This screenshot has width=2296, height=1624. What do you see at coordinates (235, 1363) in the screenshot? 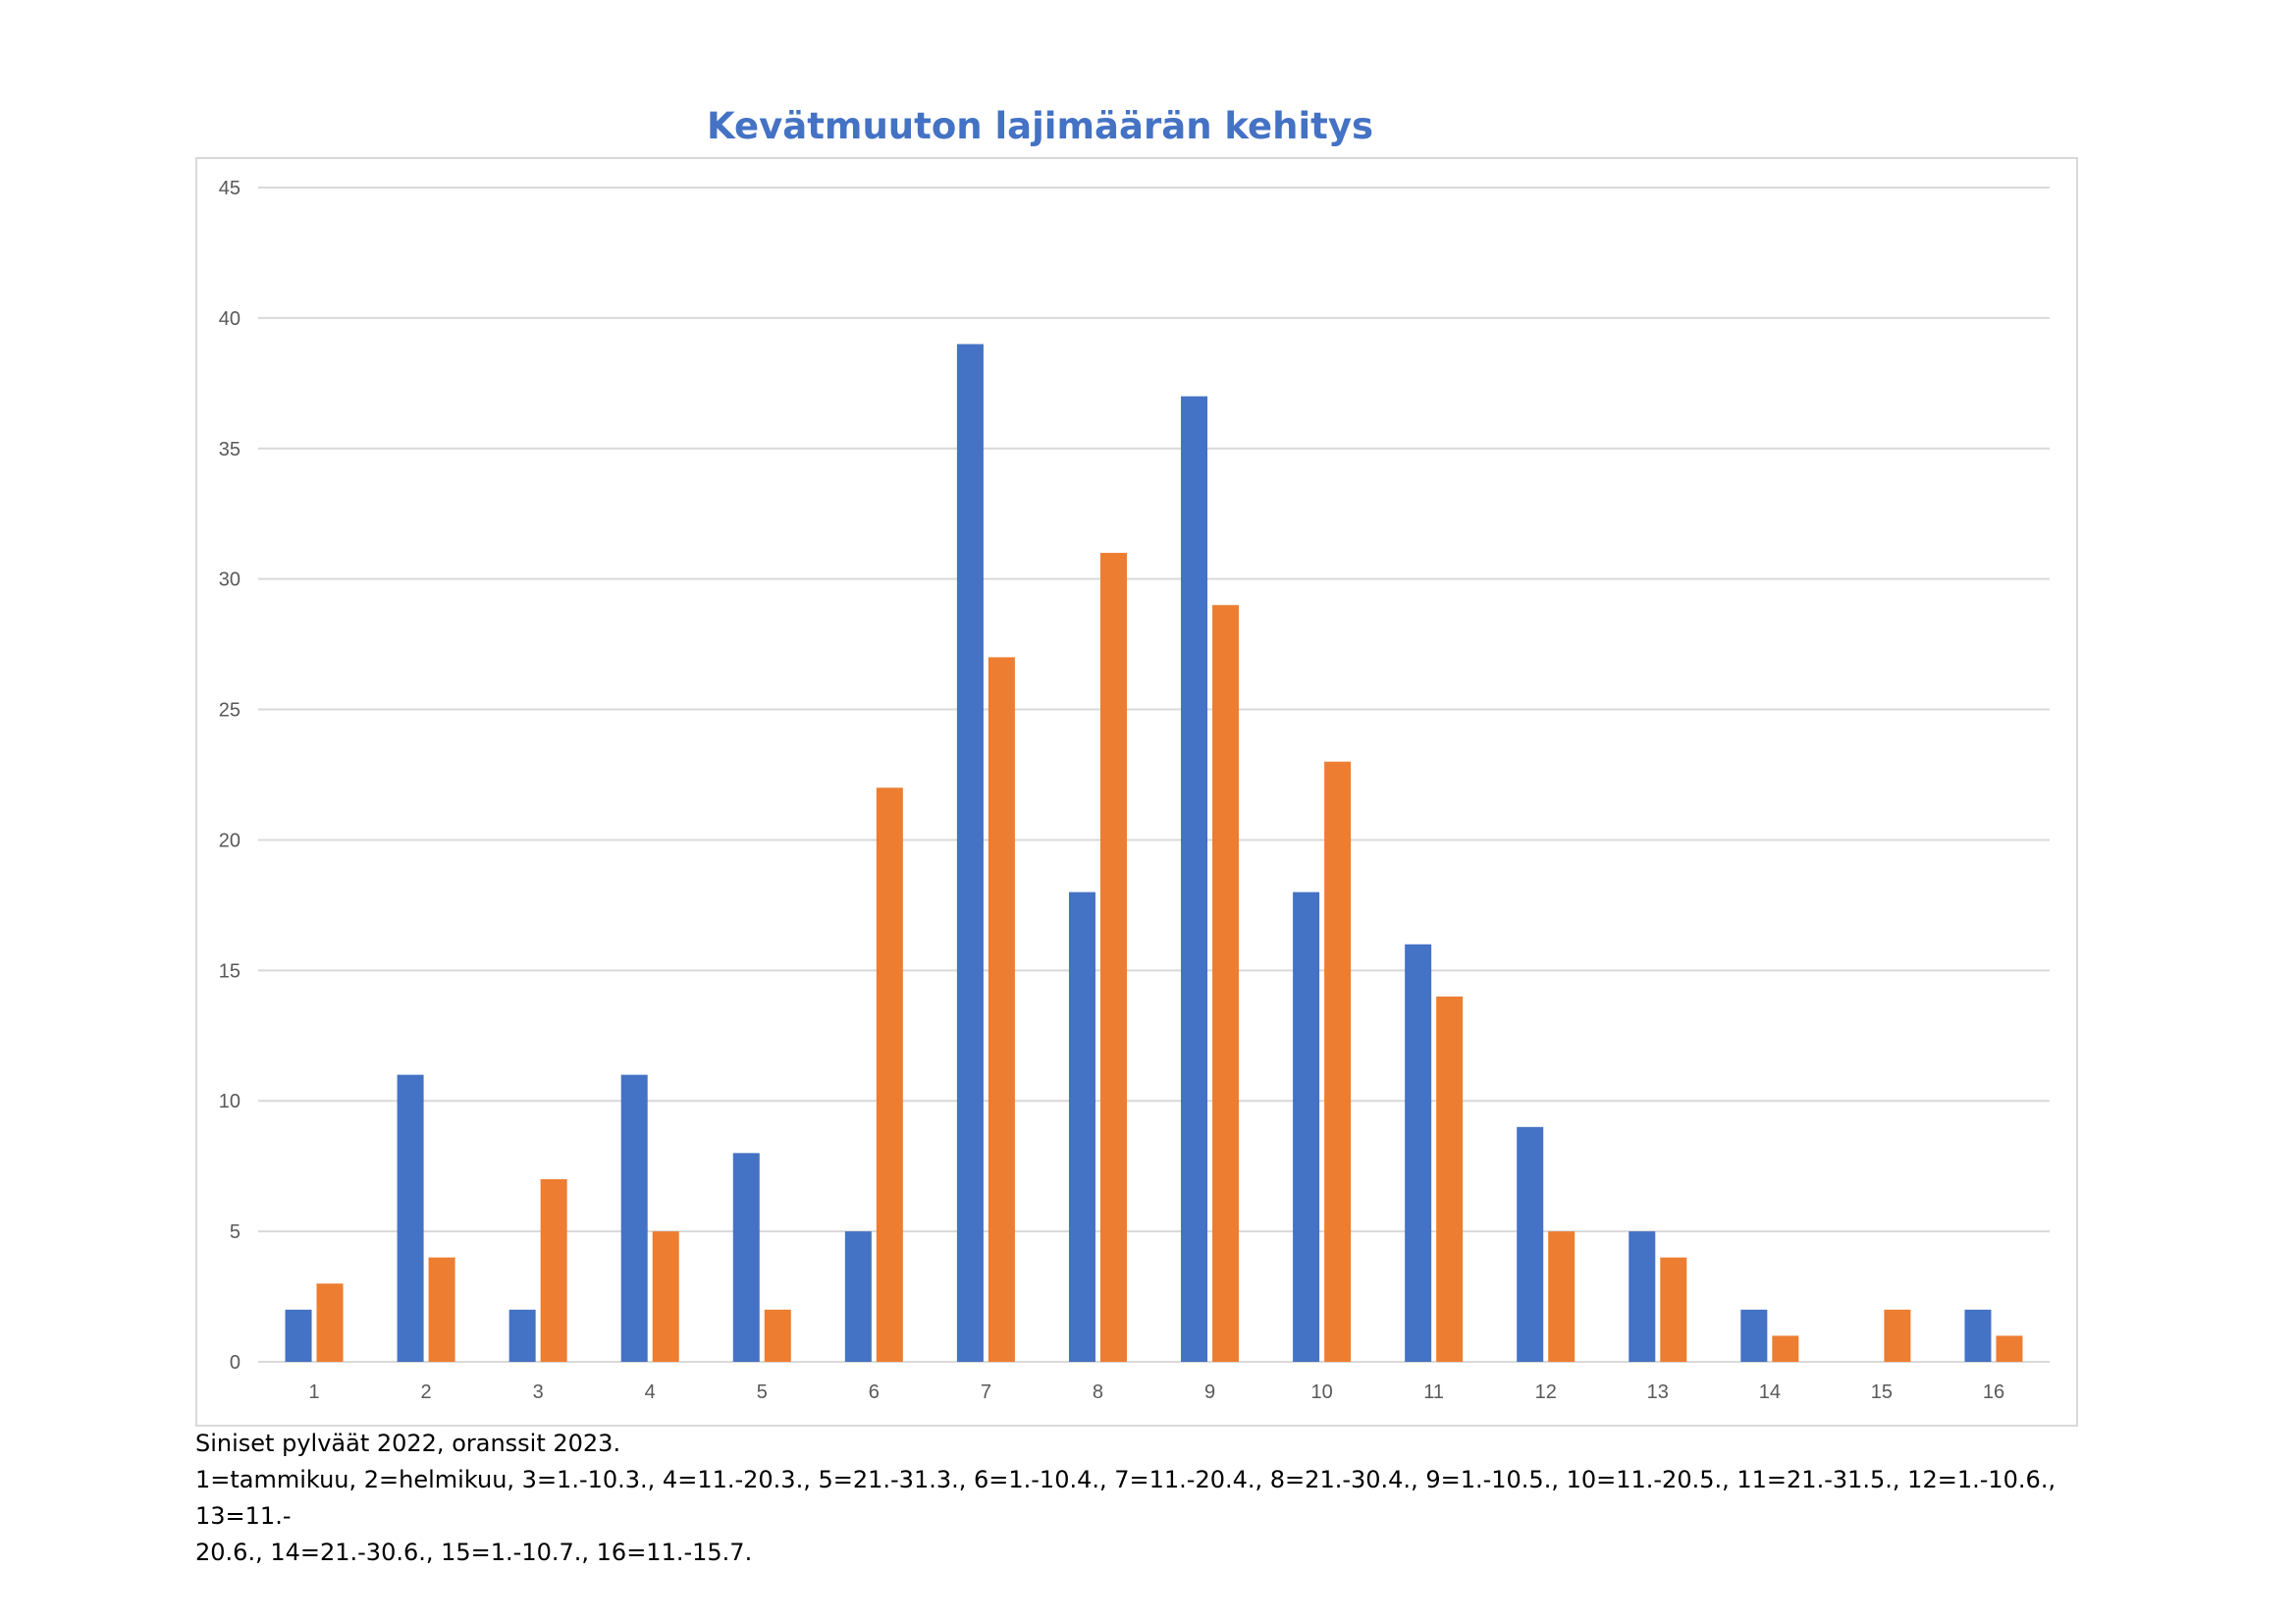
I see `y-tick-label-0: 0` at bounding box center [235, 1363].